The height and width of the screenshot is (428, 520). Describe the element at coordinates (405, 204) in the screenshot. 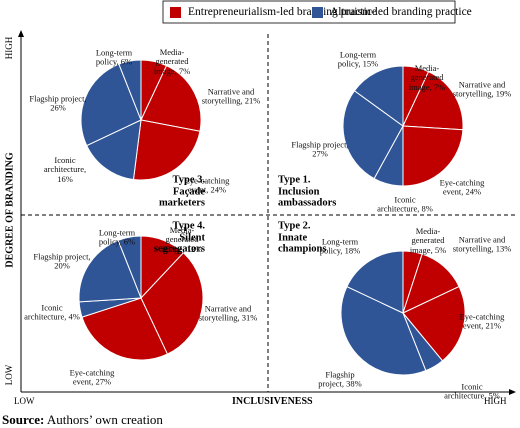

I see `slice-label: Iconic architecture, 8%` at that location.